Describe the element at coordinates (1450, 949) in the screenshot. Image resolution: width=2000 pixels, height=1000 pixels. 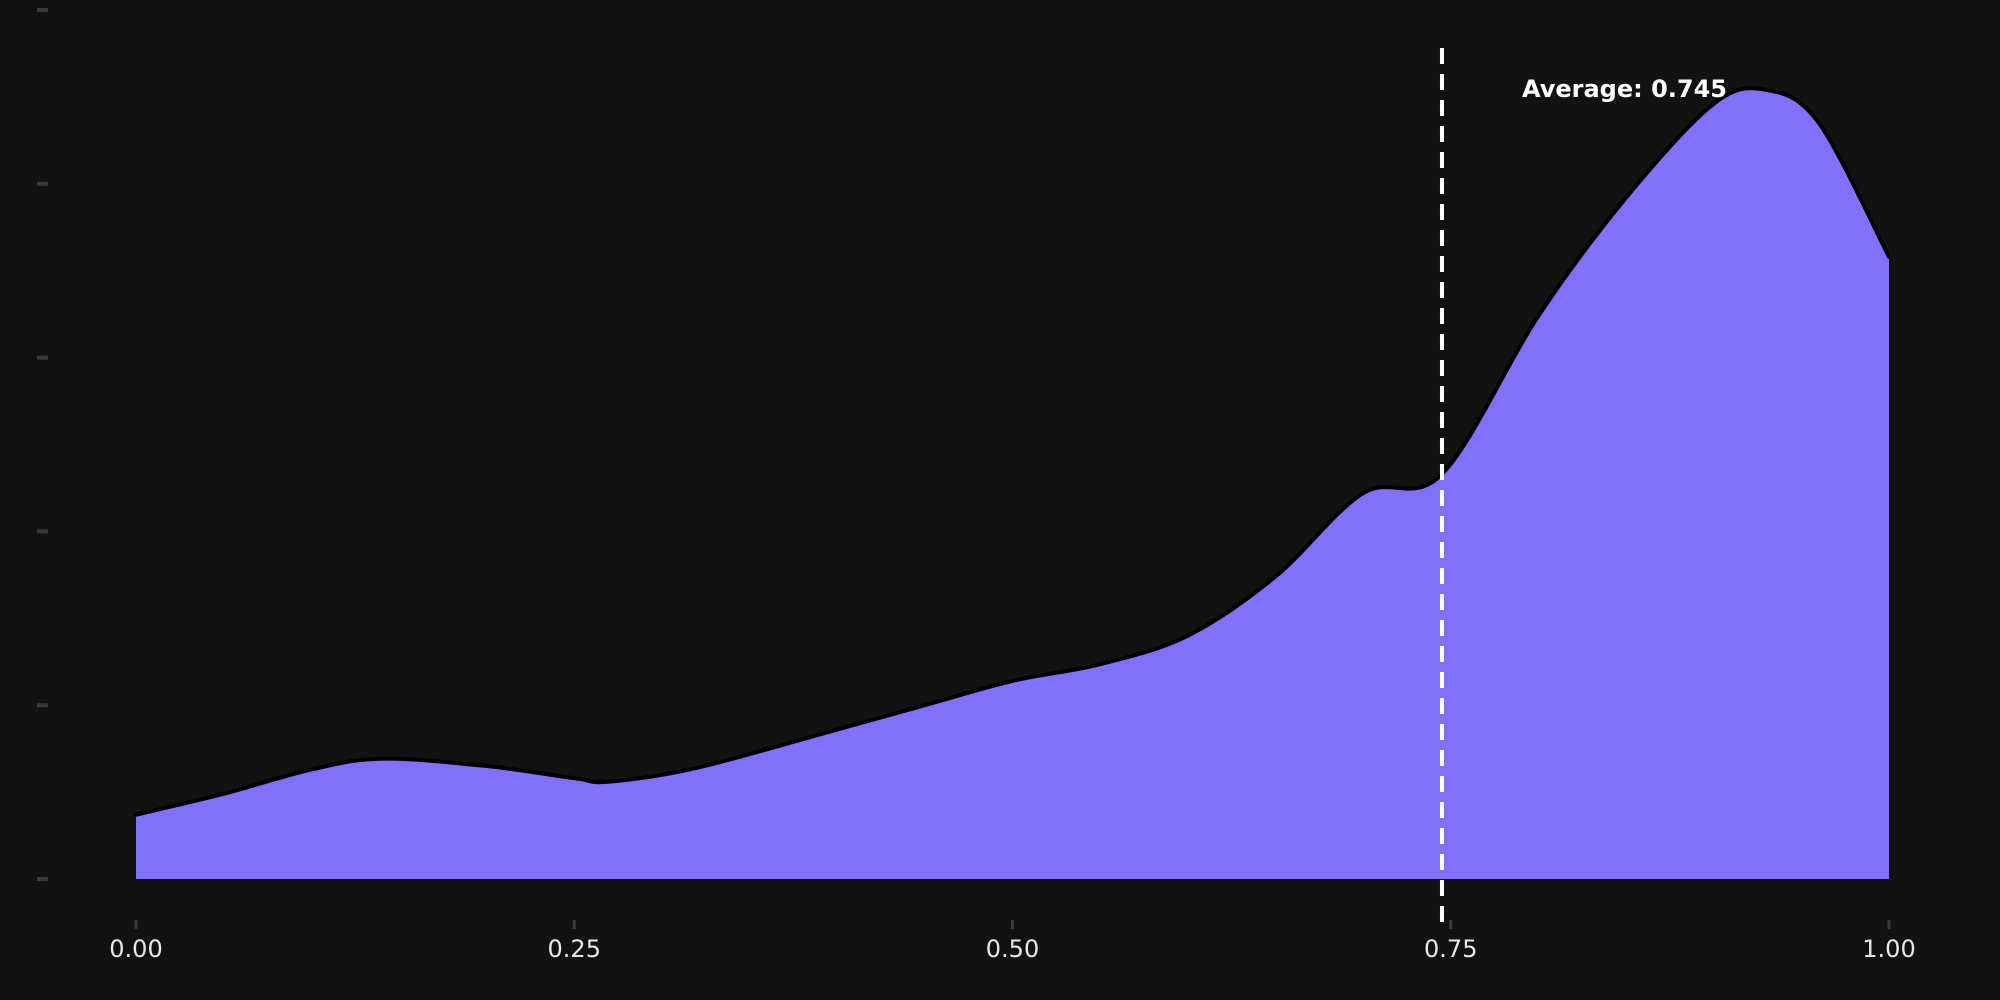
I see `x-tick-label: 0.75` at that location.